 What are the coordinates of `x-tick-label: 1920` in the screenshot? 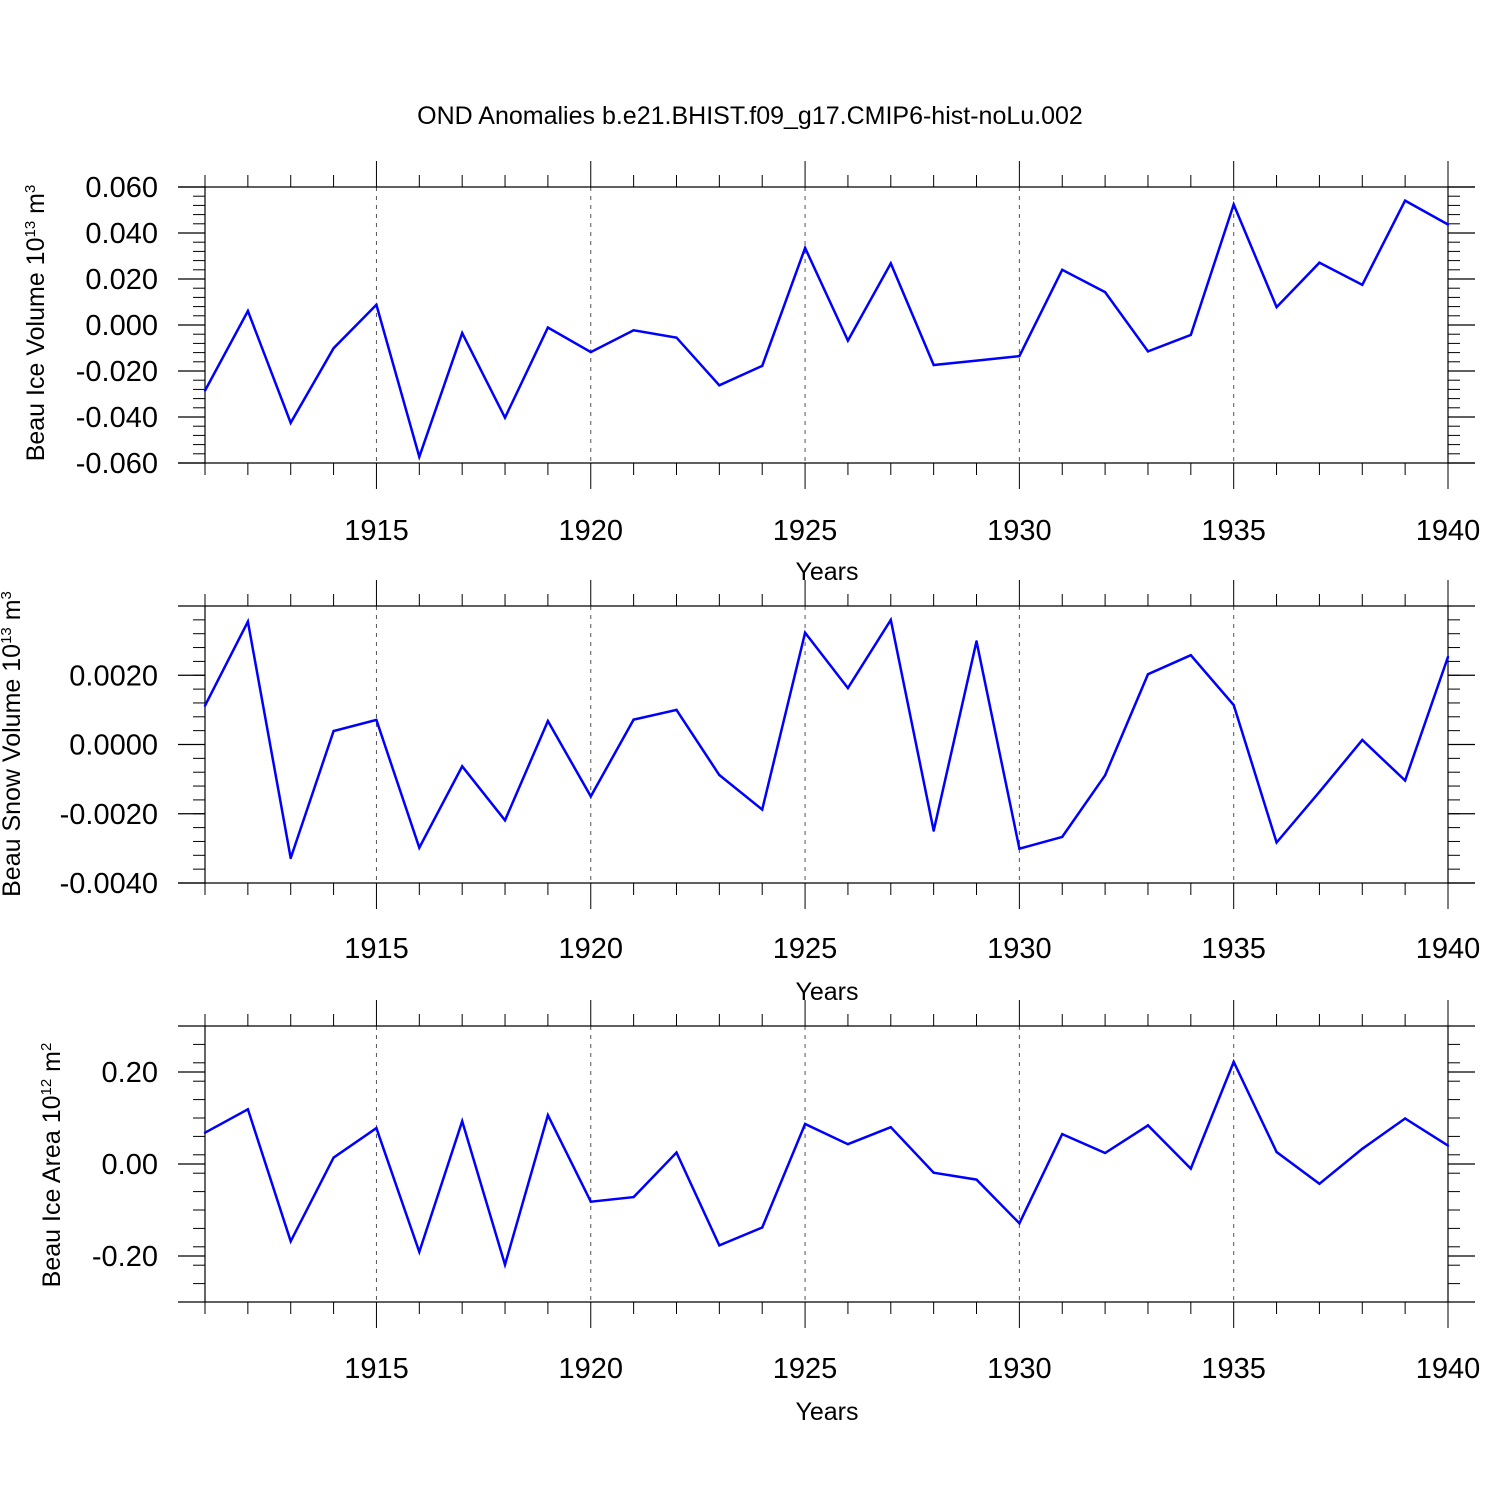 It's located at (591, 949).